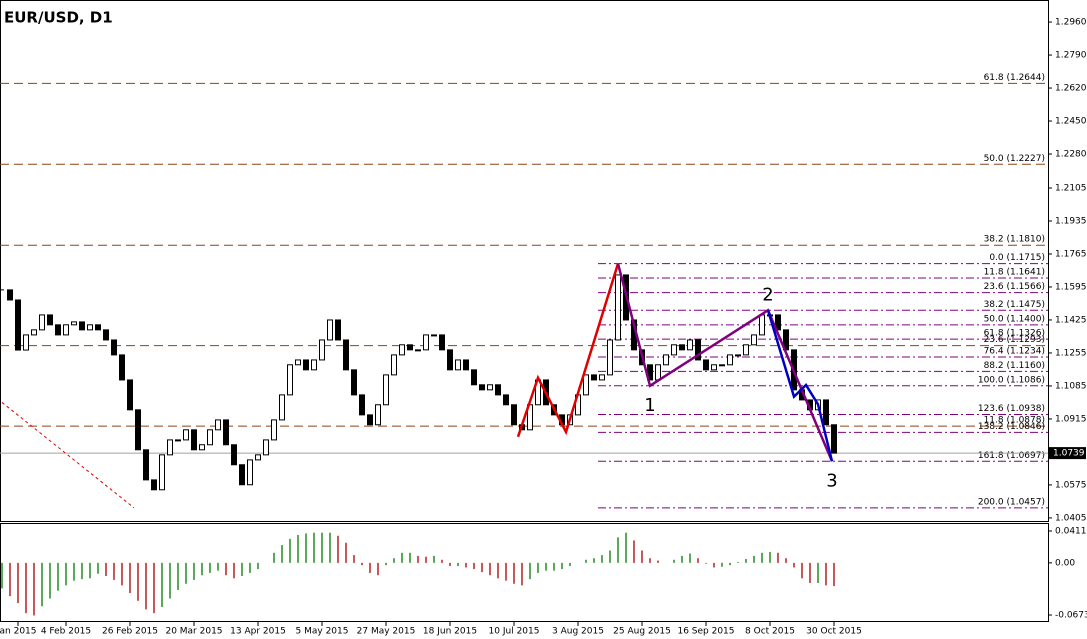 This screenshot has width=1087, height=639. Describe the element at coordinates (68, 455) in the screenshot. I see `trend-line` at that location.